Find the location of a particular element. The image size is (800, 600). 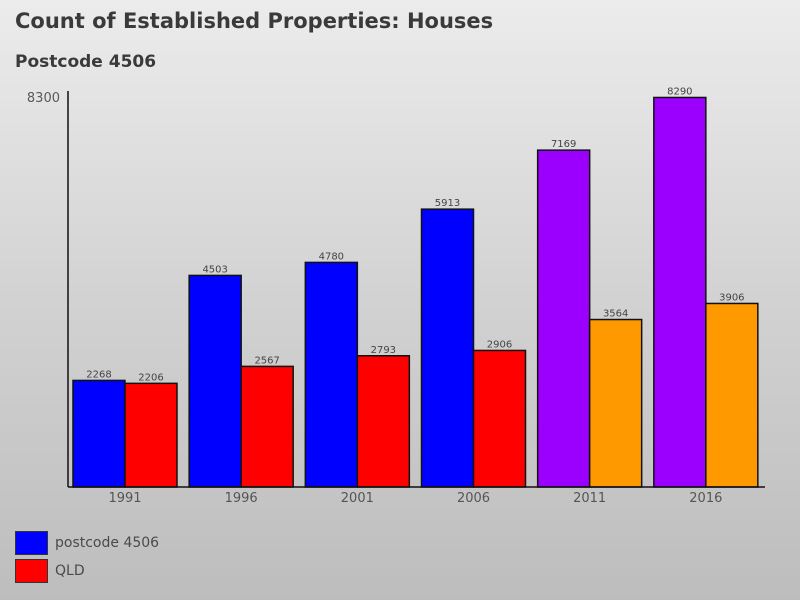

legend: postcode 4506 QLD is located at coordinates (87, 558).